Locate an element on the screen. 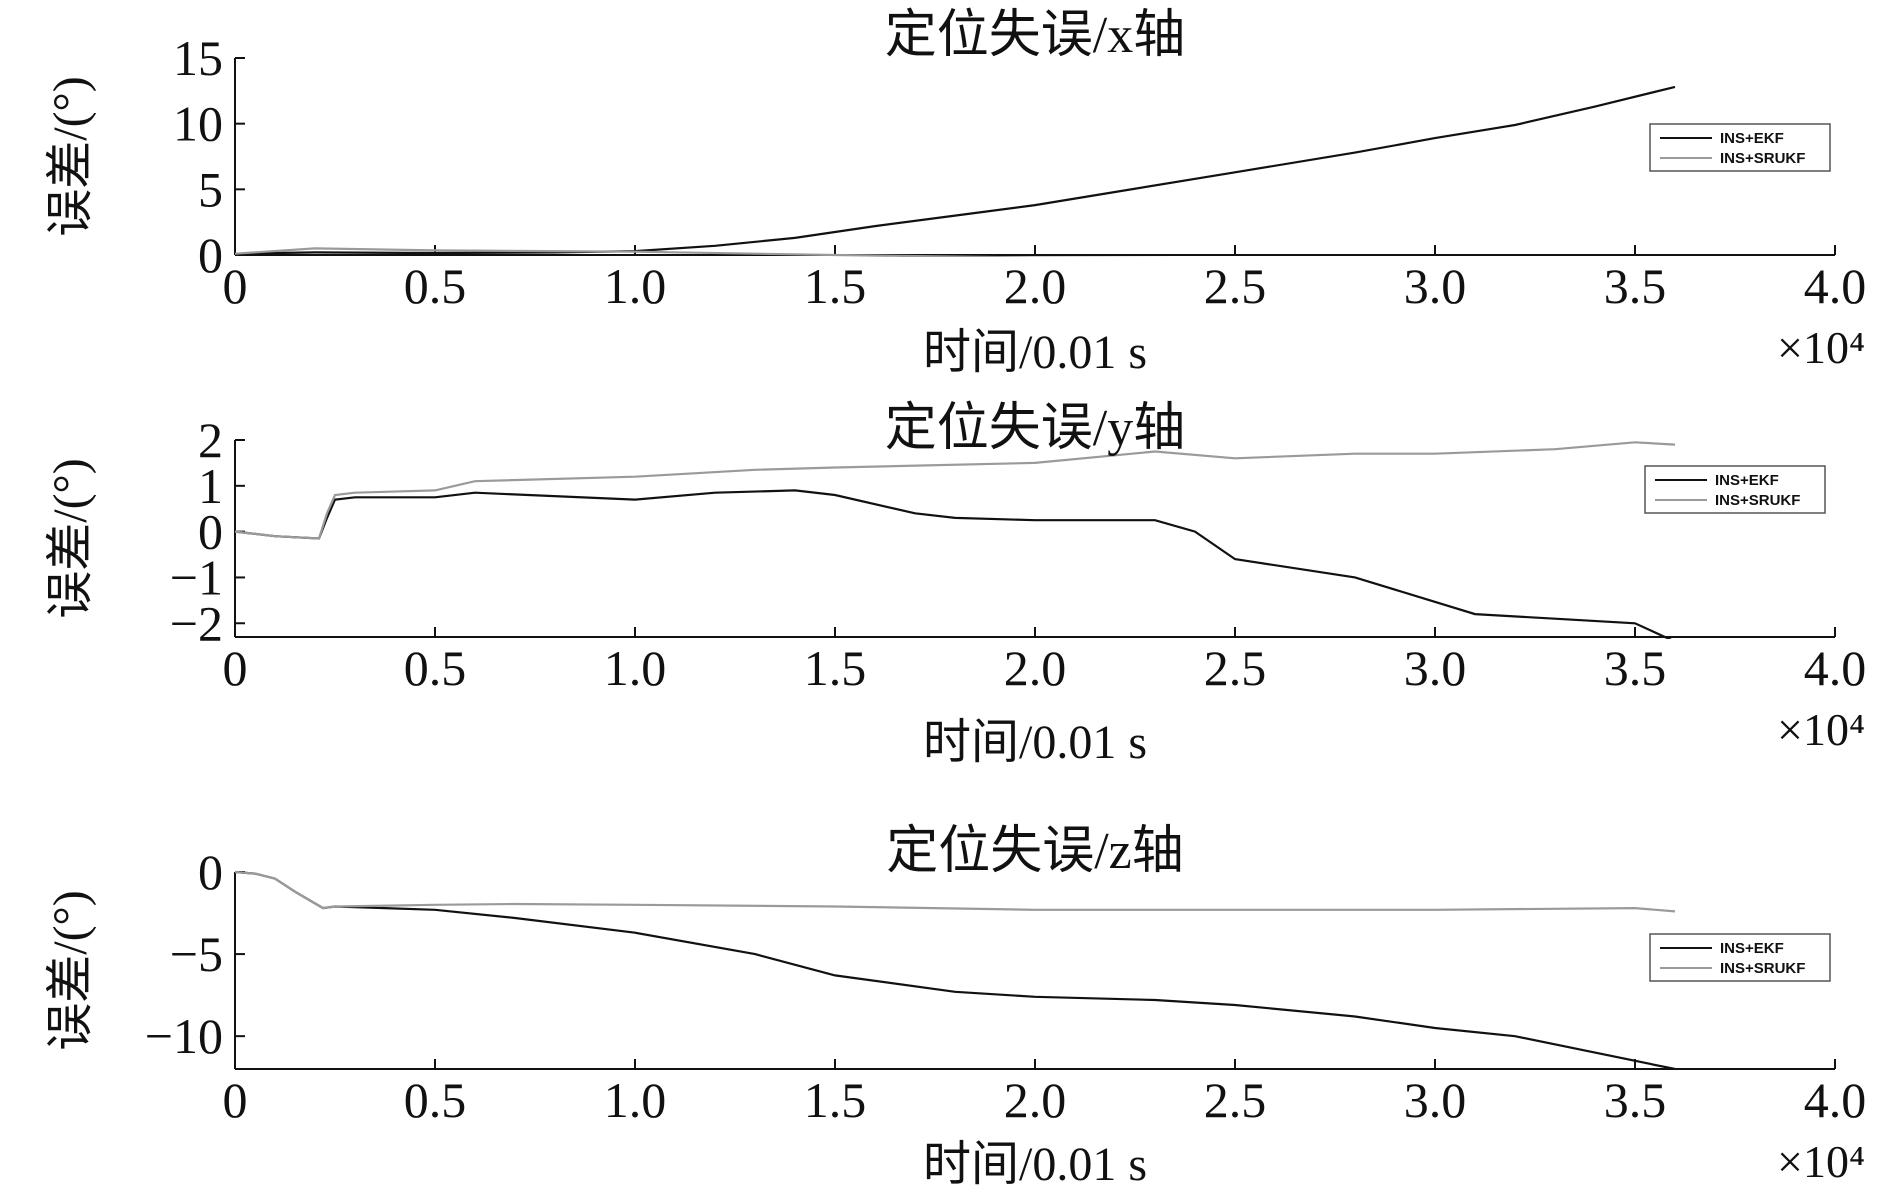 The width and height of the screenshot is (1890, 1190). y-tick-label: 15 is located at coordinates (198, 58).